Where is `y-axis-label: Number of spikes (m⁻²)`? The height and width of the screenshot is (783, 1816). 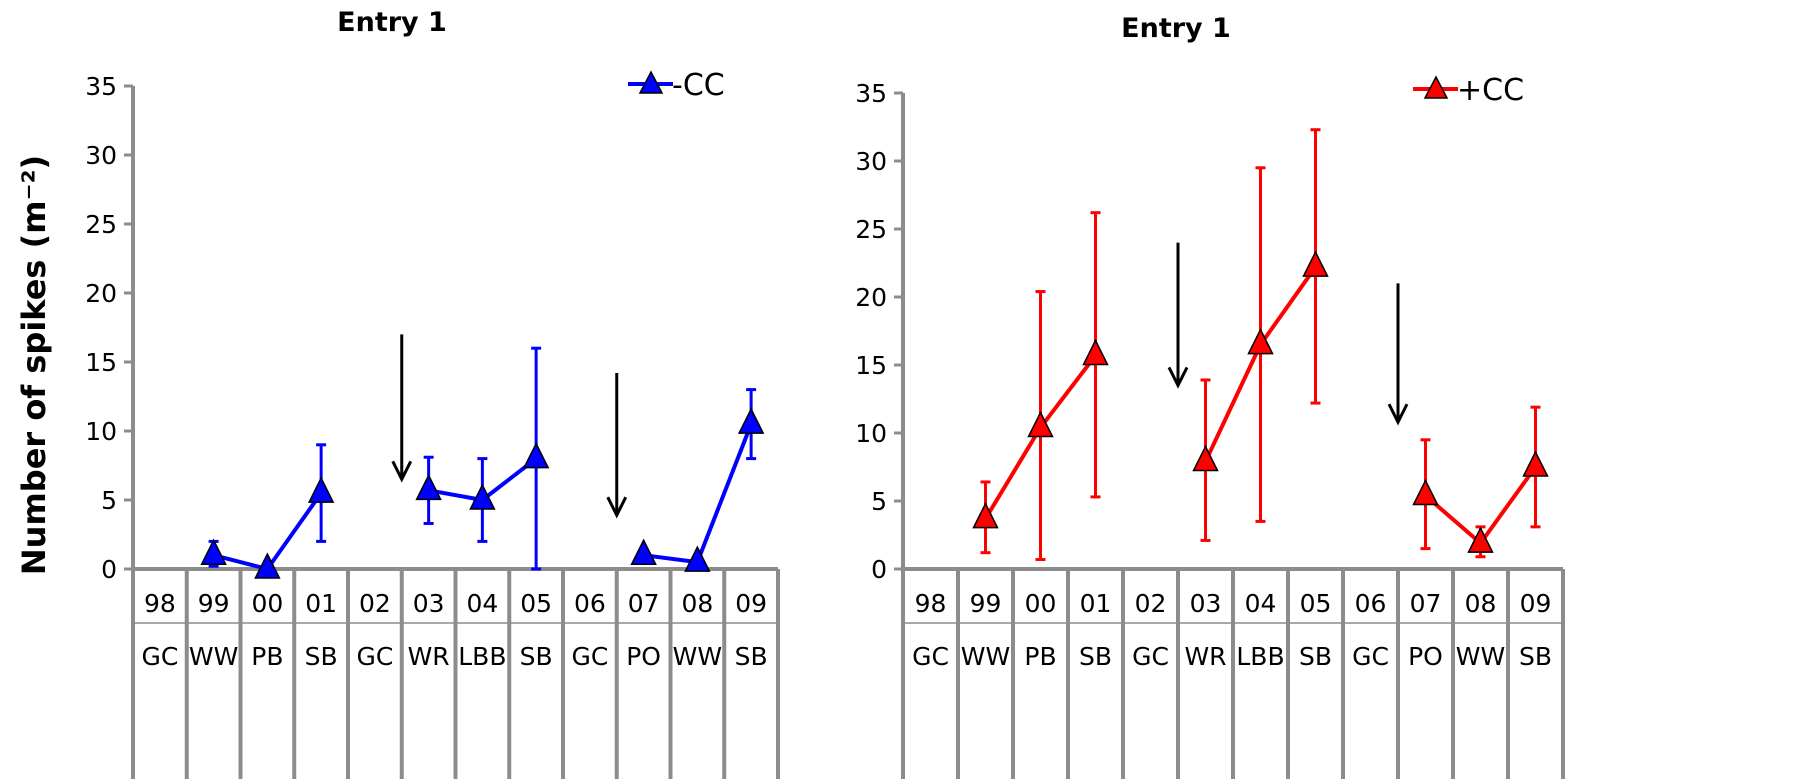
y-axis-label: Number of spikes (m⁻²) is located at coordinates (34, 365).